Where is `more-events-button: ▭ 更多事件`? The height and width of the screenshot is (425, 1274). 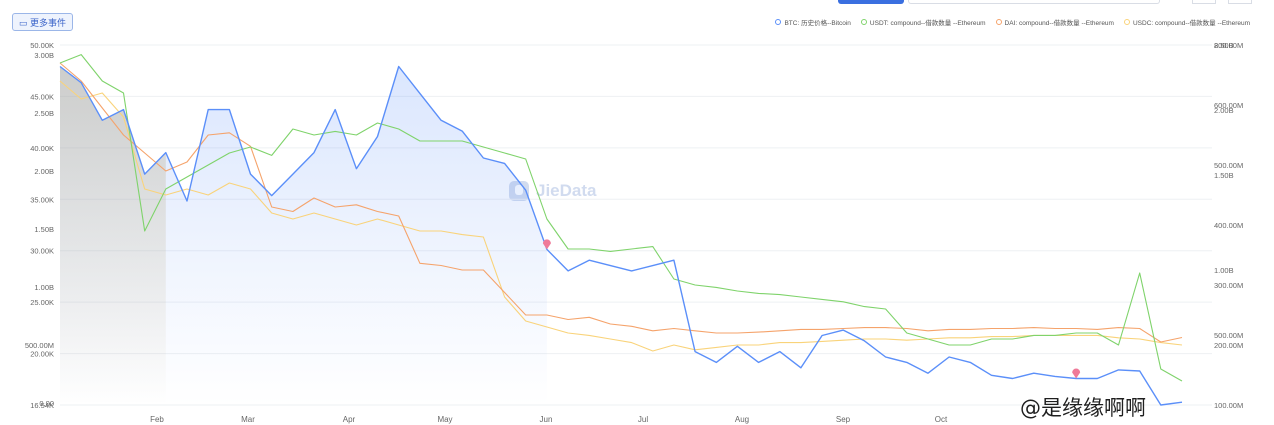
more-events-button: ▭ 更多事件 is located at coordinates (42, 22).